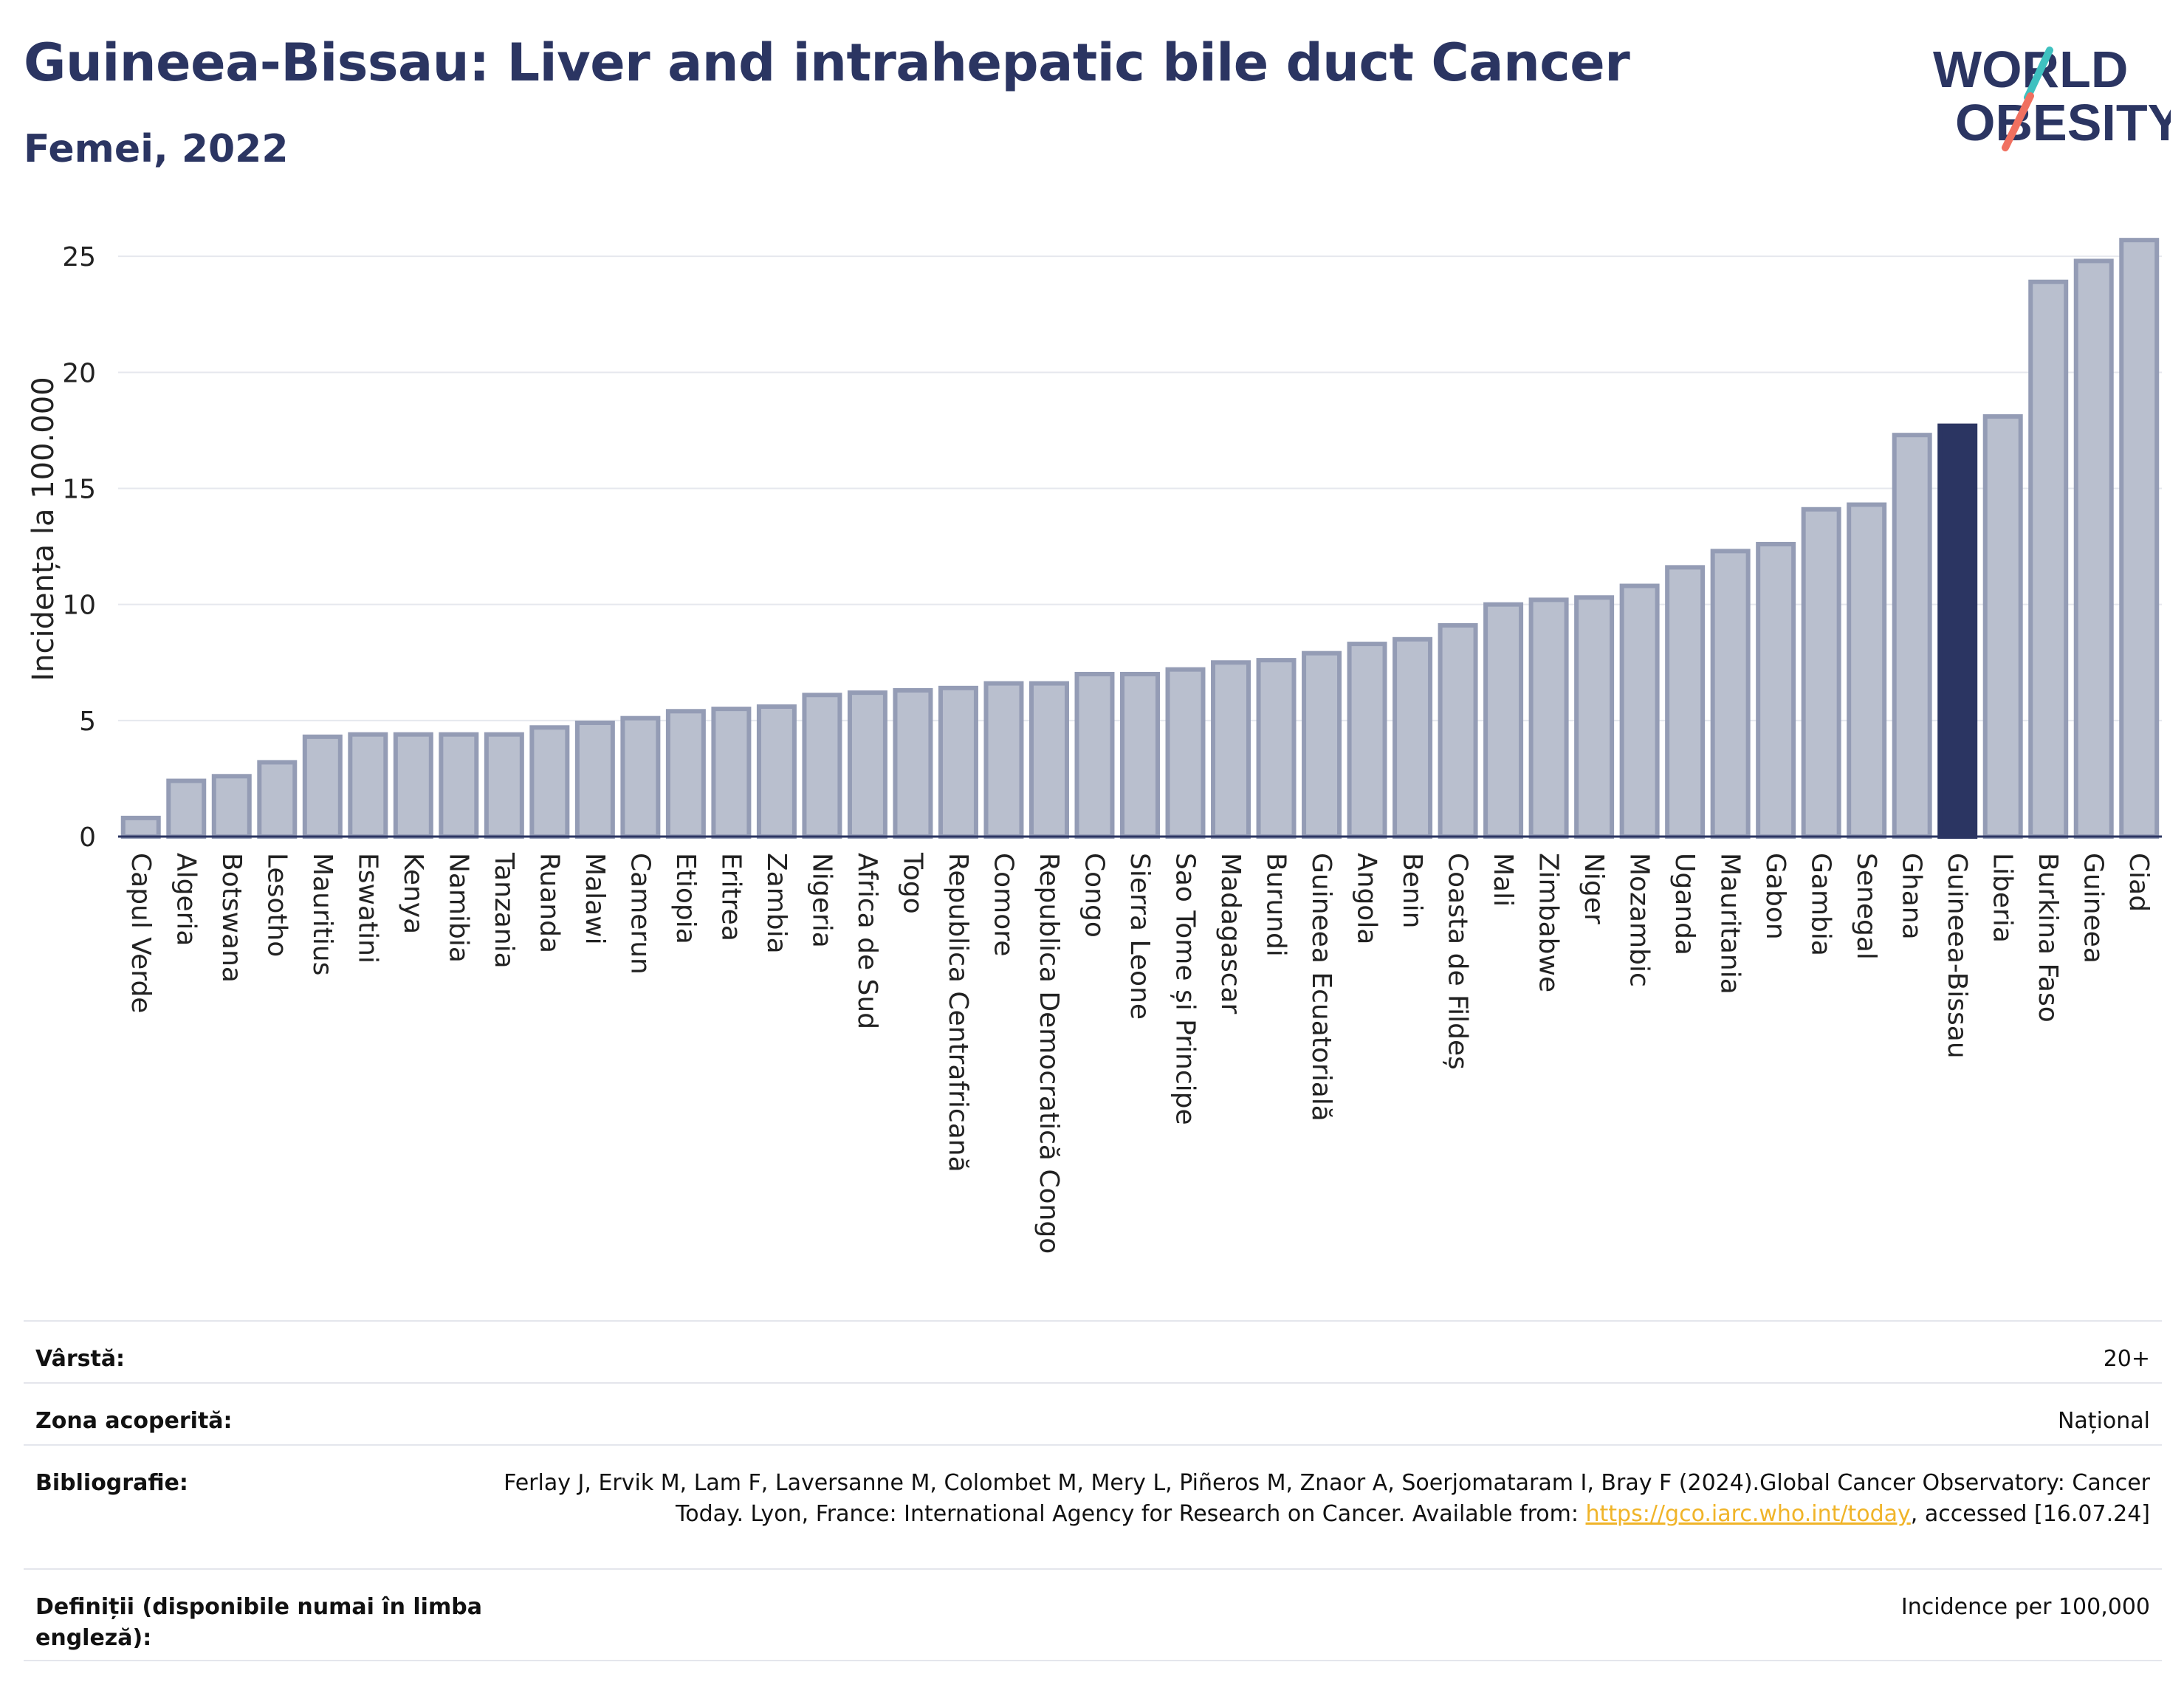 The height and width of the screenshot is (1696, 2184). Describe the element at coordinates (1730, 694) in the screenshot. I see `bar-mauritania` at that location.